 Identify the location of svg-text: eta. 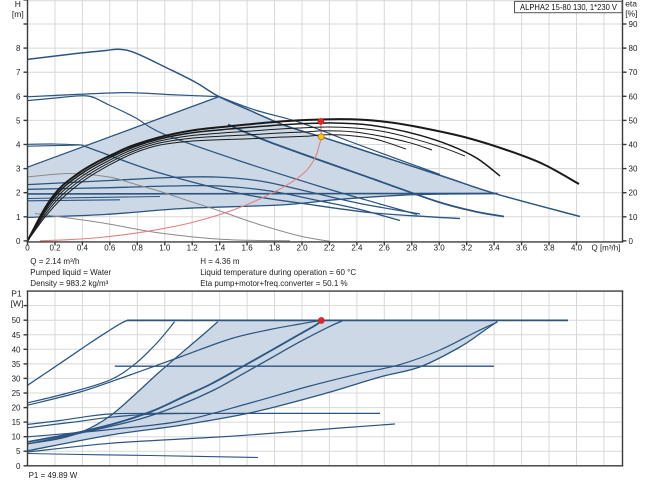
(631, 4).